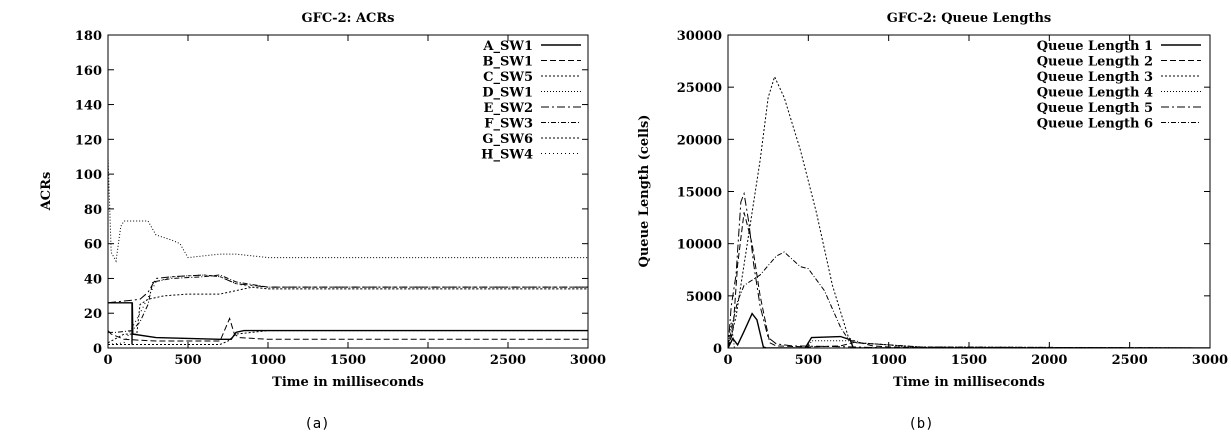 The width and height of the screenshot is (1231, 439). I want to click on series-line-f-sw3, so click(348, 303).